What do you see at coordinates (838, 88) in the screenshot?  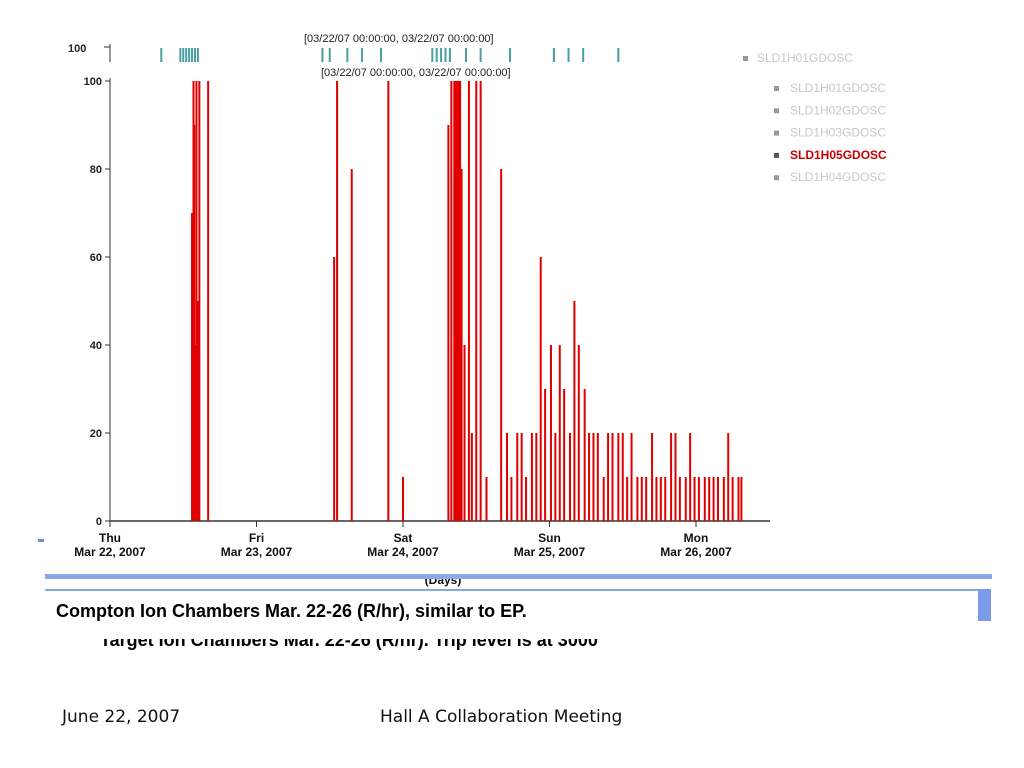 I see `legend-item-label: SLD1H01GDOSC` at bounding box center [838, 88].